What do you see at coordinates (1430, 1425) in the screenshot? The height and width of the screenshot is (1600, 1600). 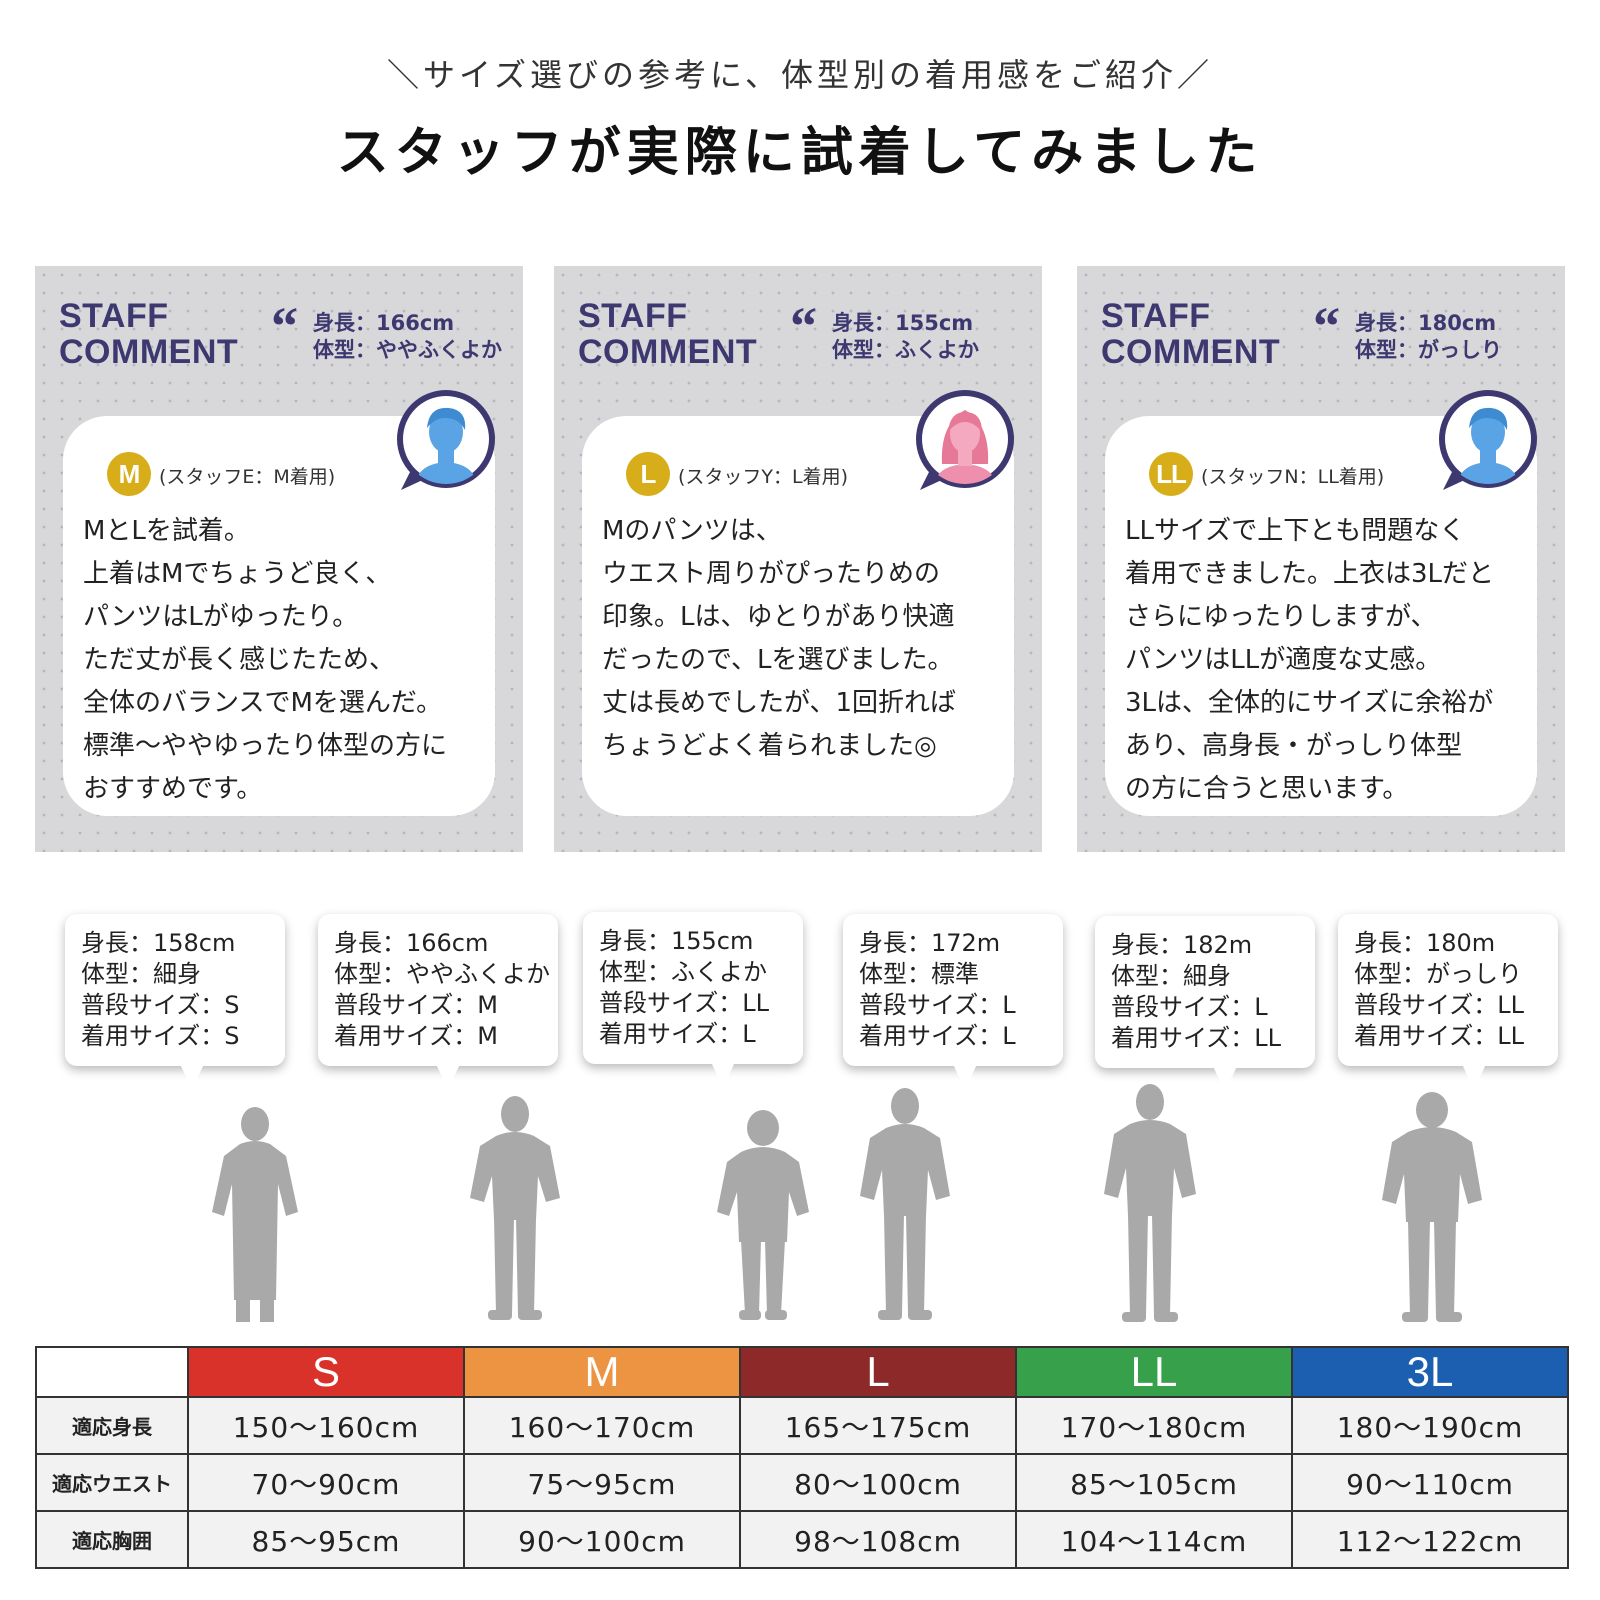 I see `table-cell: 180〜190cm` at bounding box center [1430, 1425].